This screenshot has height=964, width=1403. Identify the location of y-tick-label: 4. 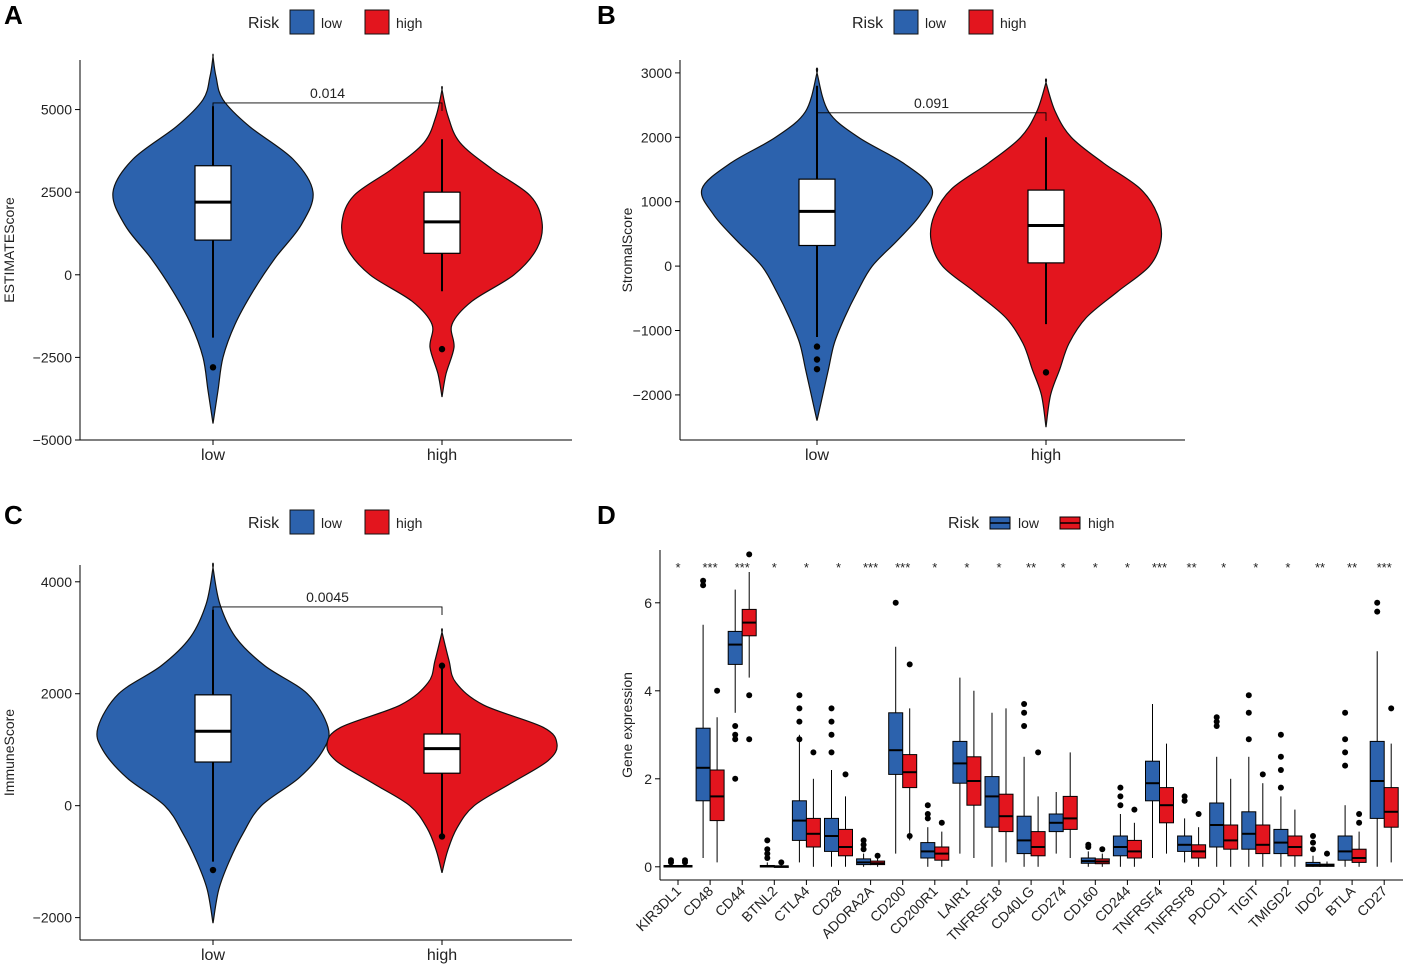
(648, 691).